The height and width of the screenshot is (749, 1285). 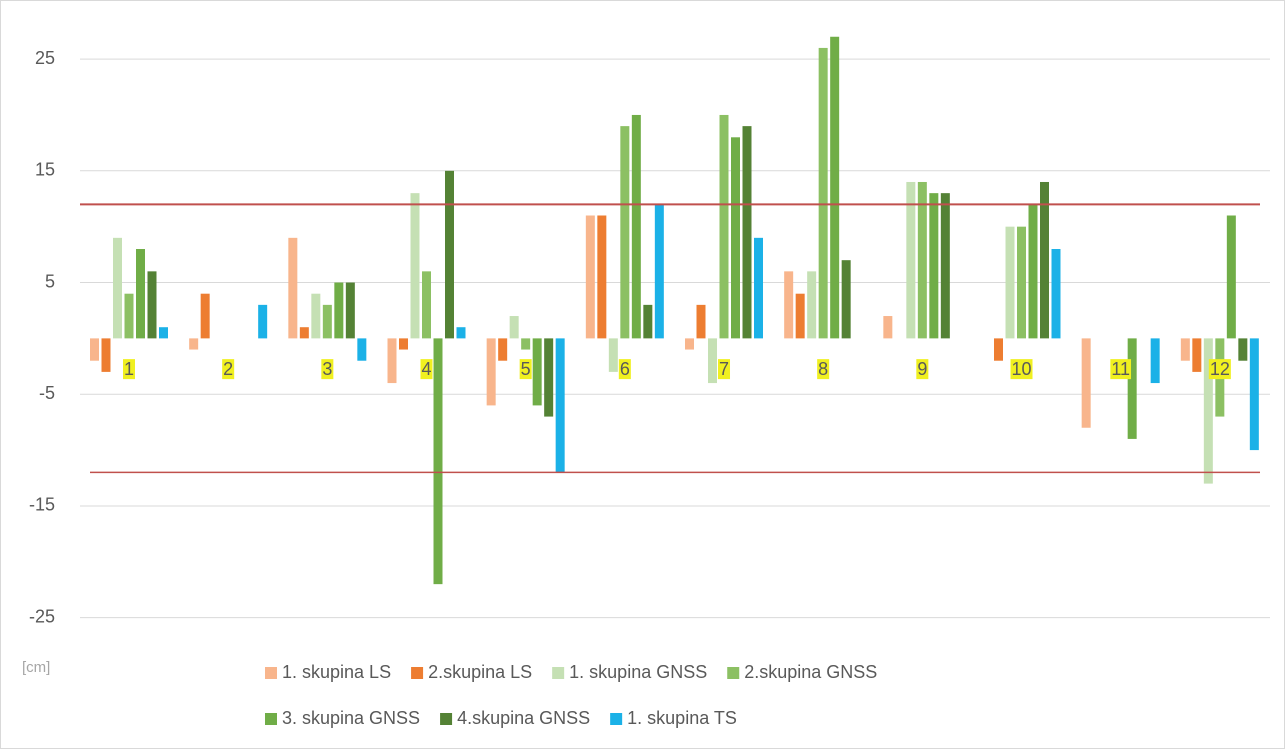 I want to click on legend-label: 1. skupina GNSS, so click(x=638, y=672).